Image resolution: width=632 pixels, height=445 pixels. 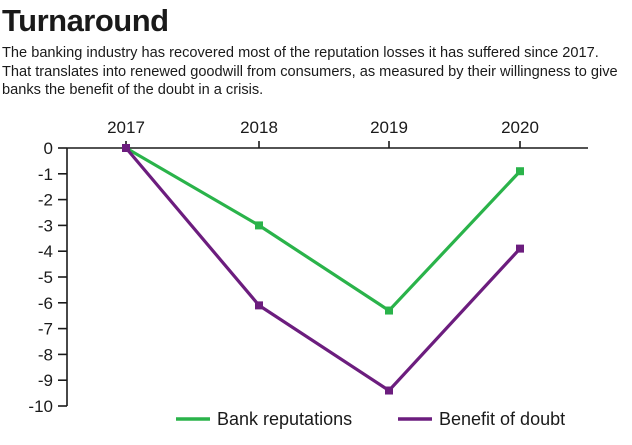 I want to click on y-tick-label: -10, so click(x=40, y=406).